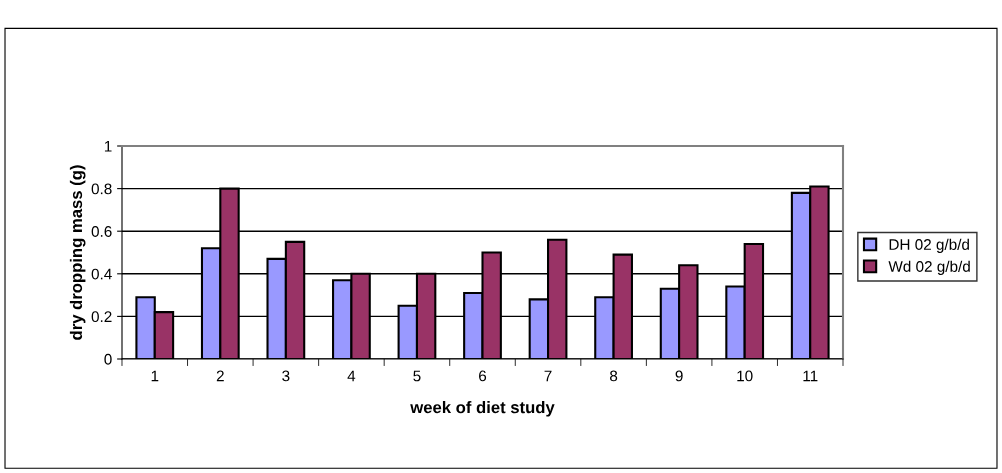 This screenshot has height=473, width=1002. I want to click on x-tick-label: 1, so click(155, 376).